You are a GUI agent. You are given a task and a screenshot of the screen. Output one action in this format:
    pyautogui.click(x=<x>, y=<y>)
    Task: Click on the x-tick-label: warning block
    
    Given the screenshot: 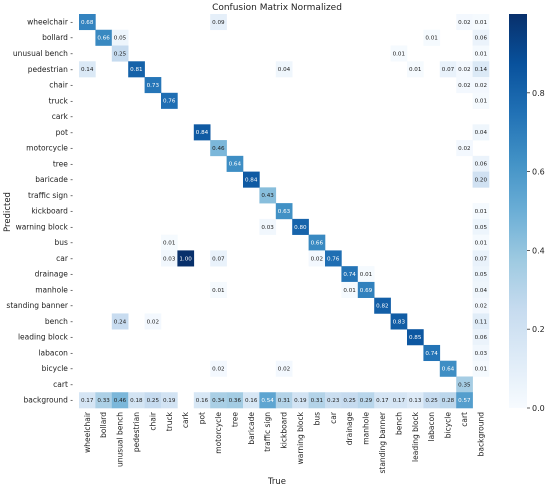 What is the action you would take?
    pyautogui.click(x=300, y=437)
    